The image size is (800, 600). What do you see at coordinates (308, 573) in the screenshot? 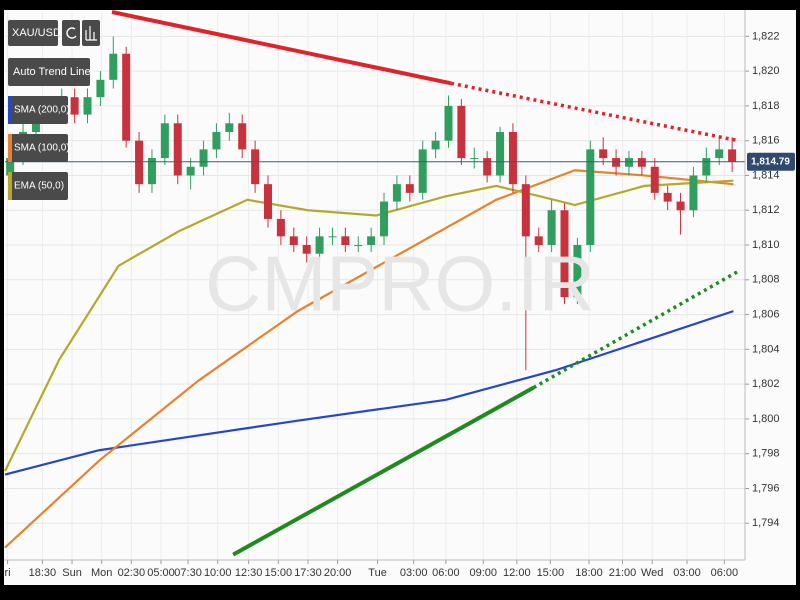
I see `x-tick-label: 17:30` at bounding box center [308, 573].